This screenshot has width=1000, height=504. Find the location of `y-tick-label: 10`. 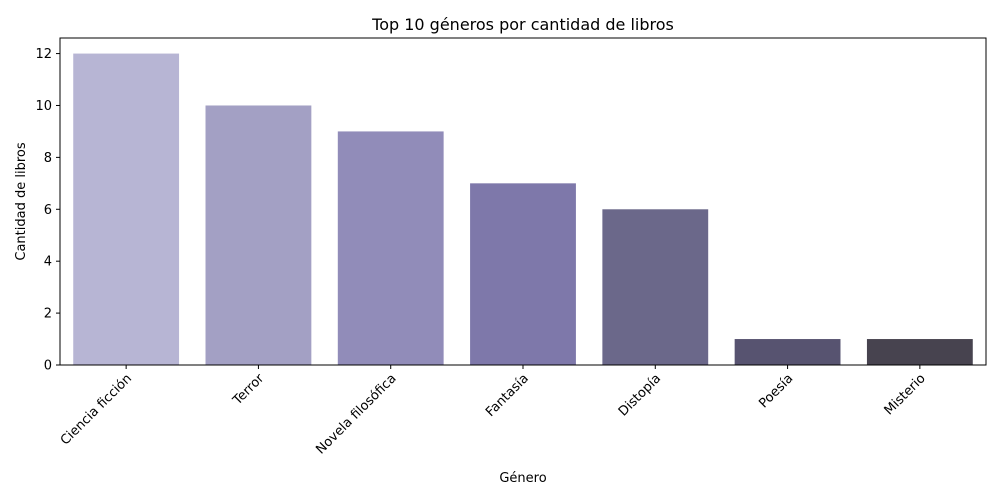

y-tick-label: 10 is located at coordinates (43, 106).